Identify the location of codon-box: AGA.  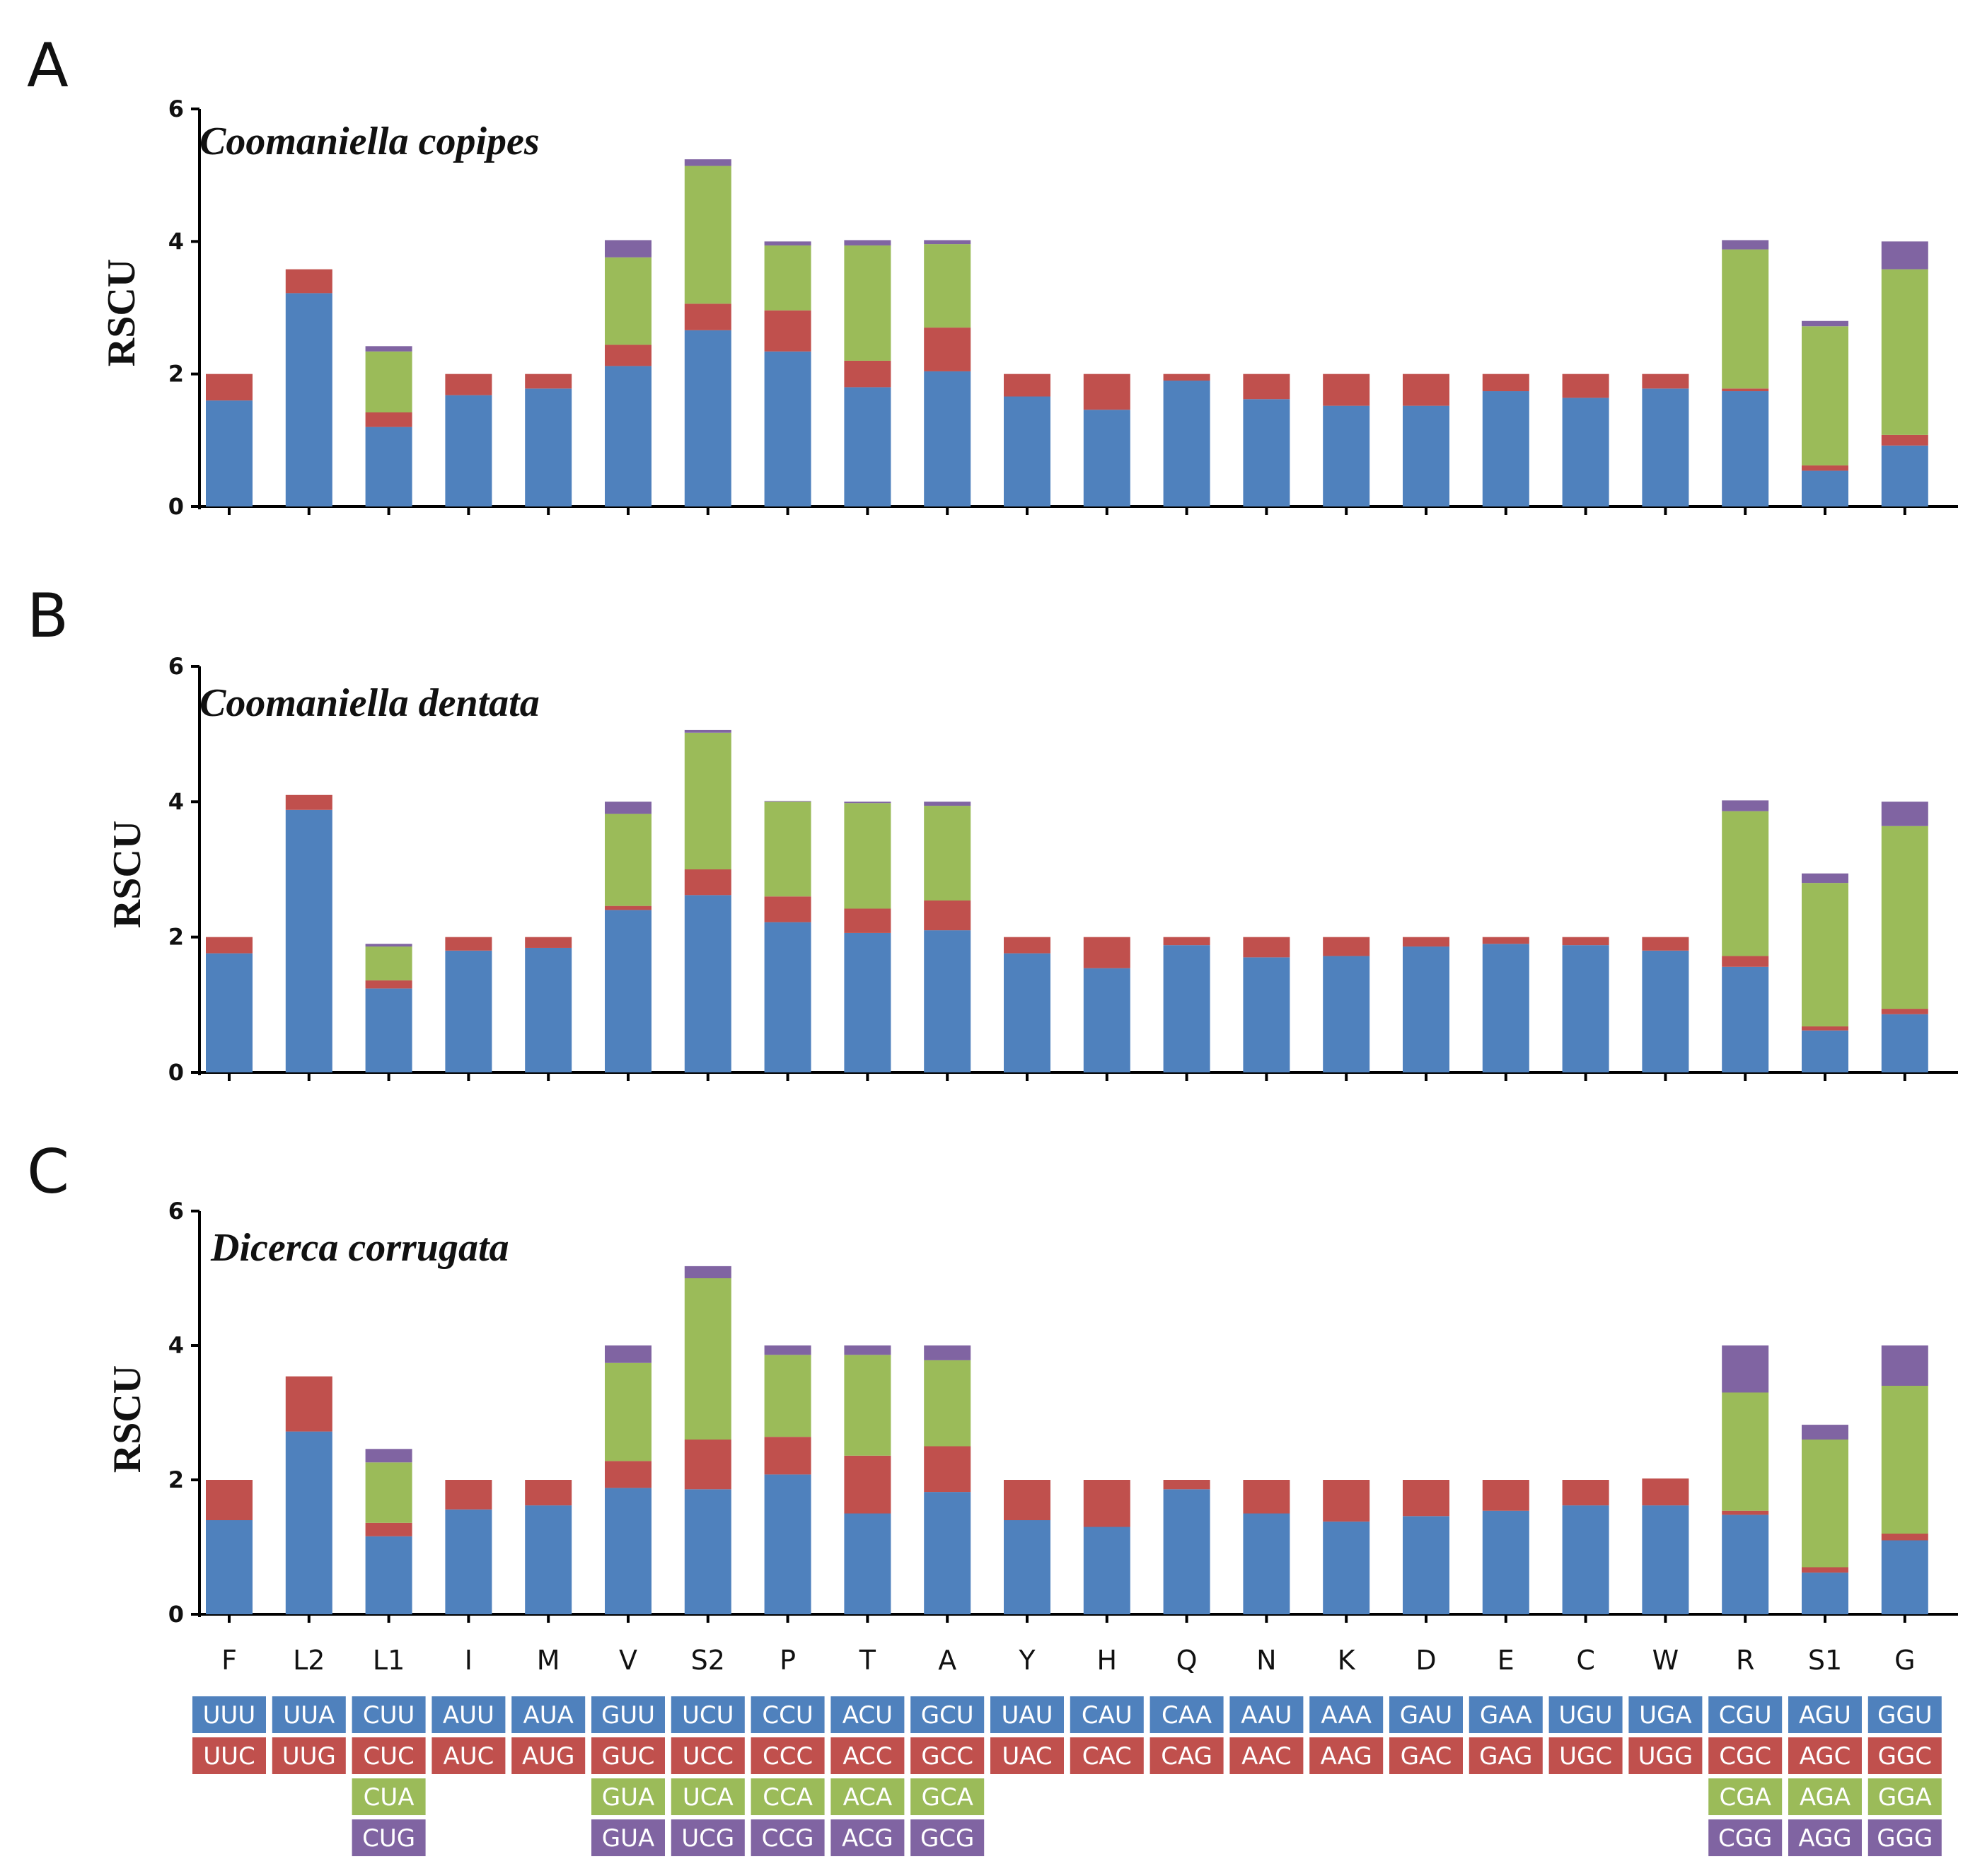
(1825, 1797).